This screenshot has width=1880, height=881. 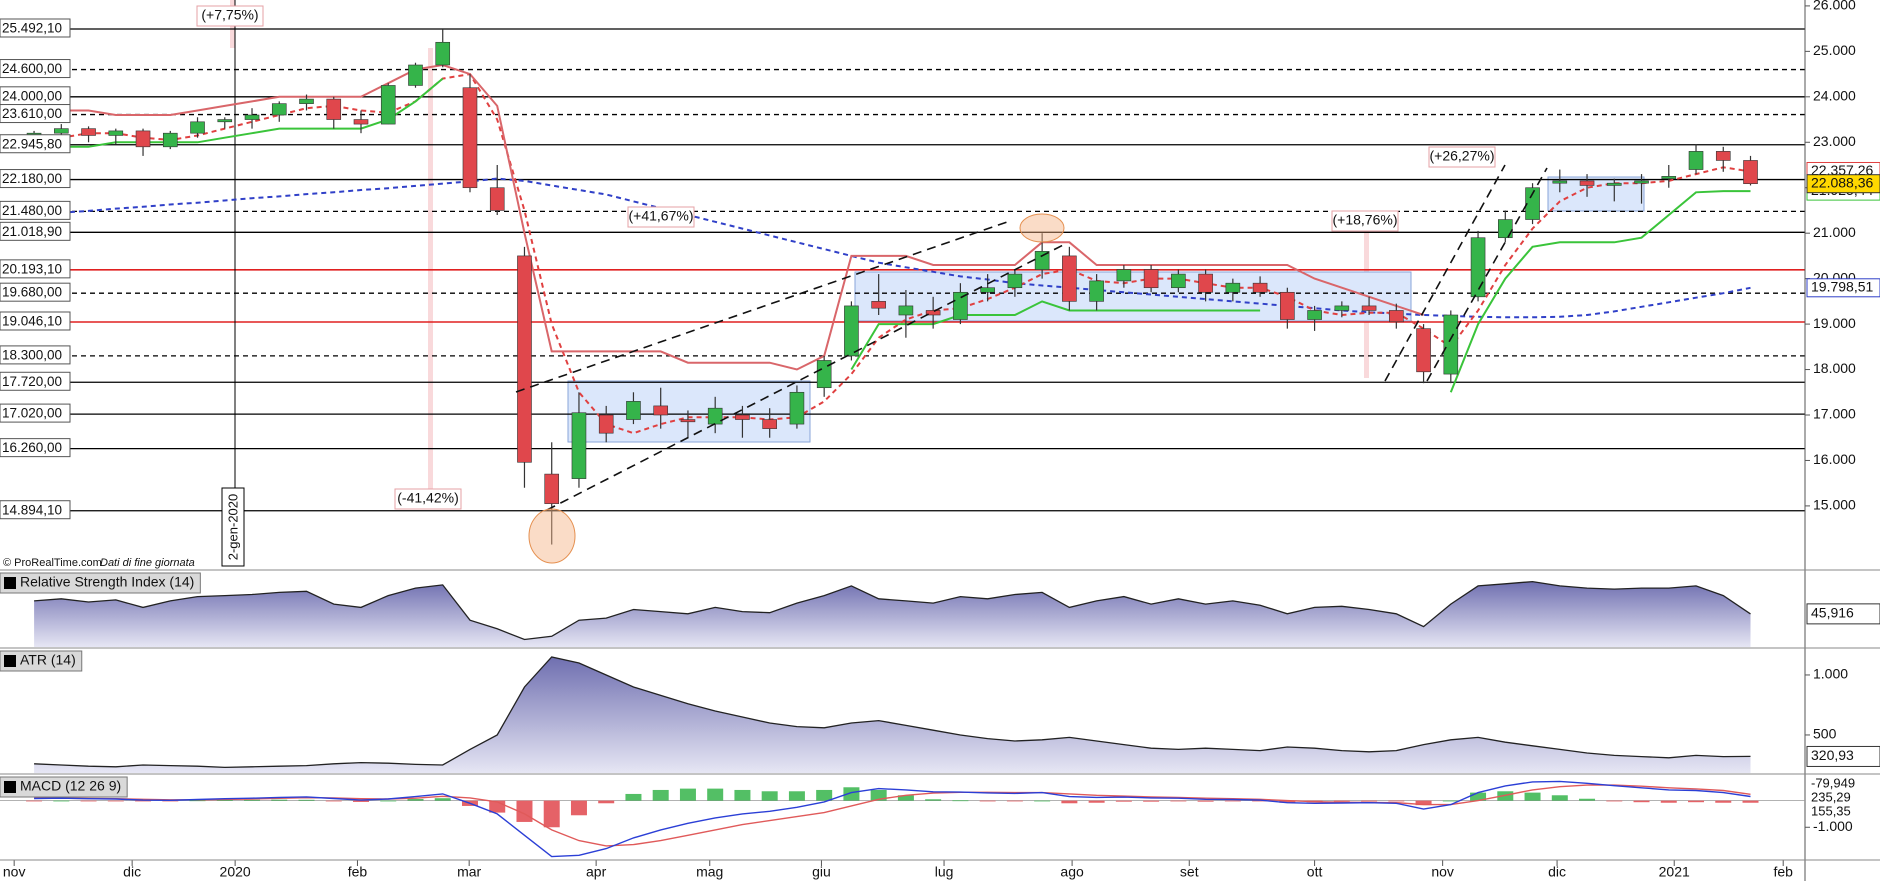 What do you see at coordinates (32, 95) in the screenshot?
I see `level-label: 24.000,00` at bounding box center [32, 95].